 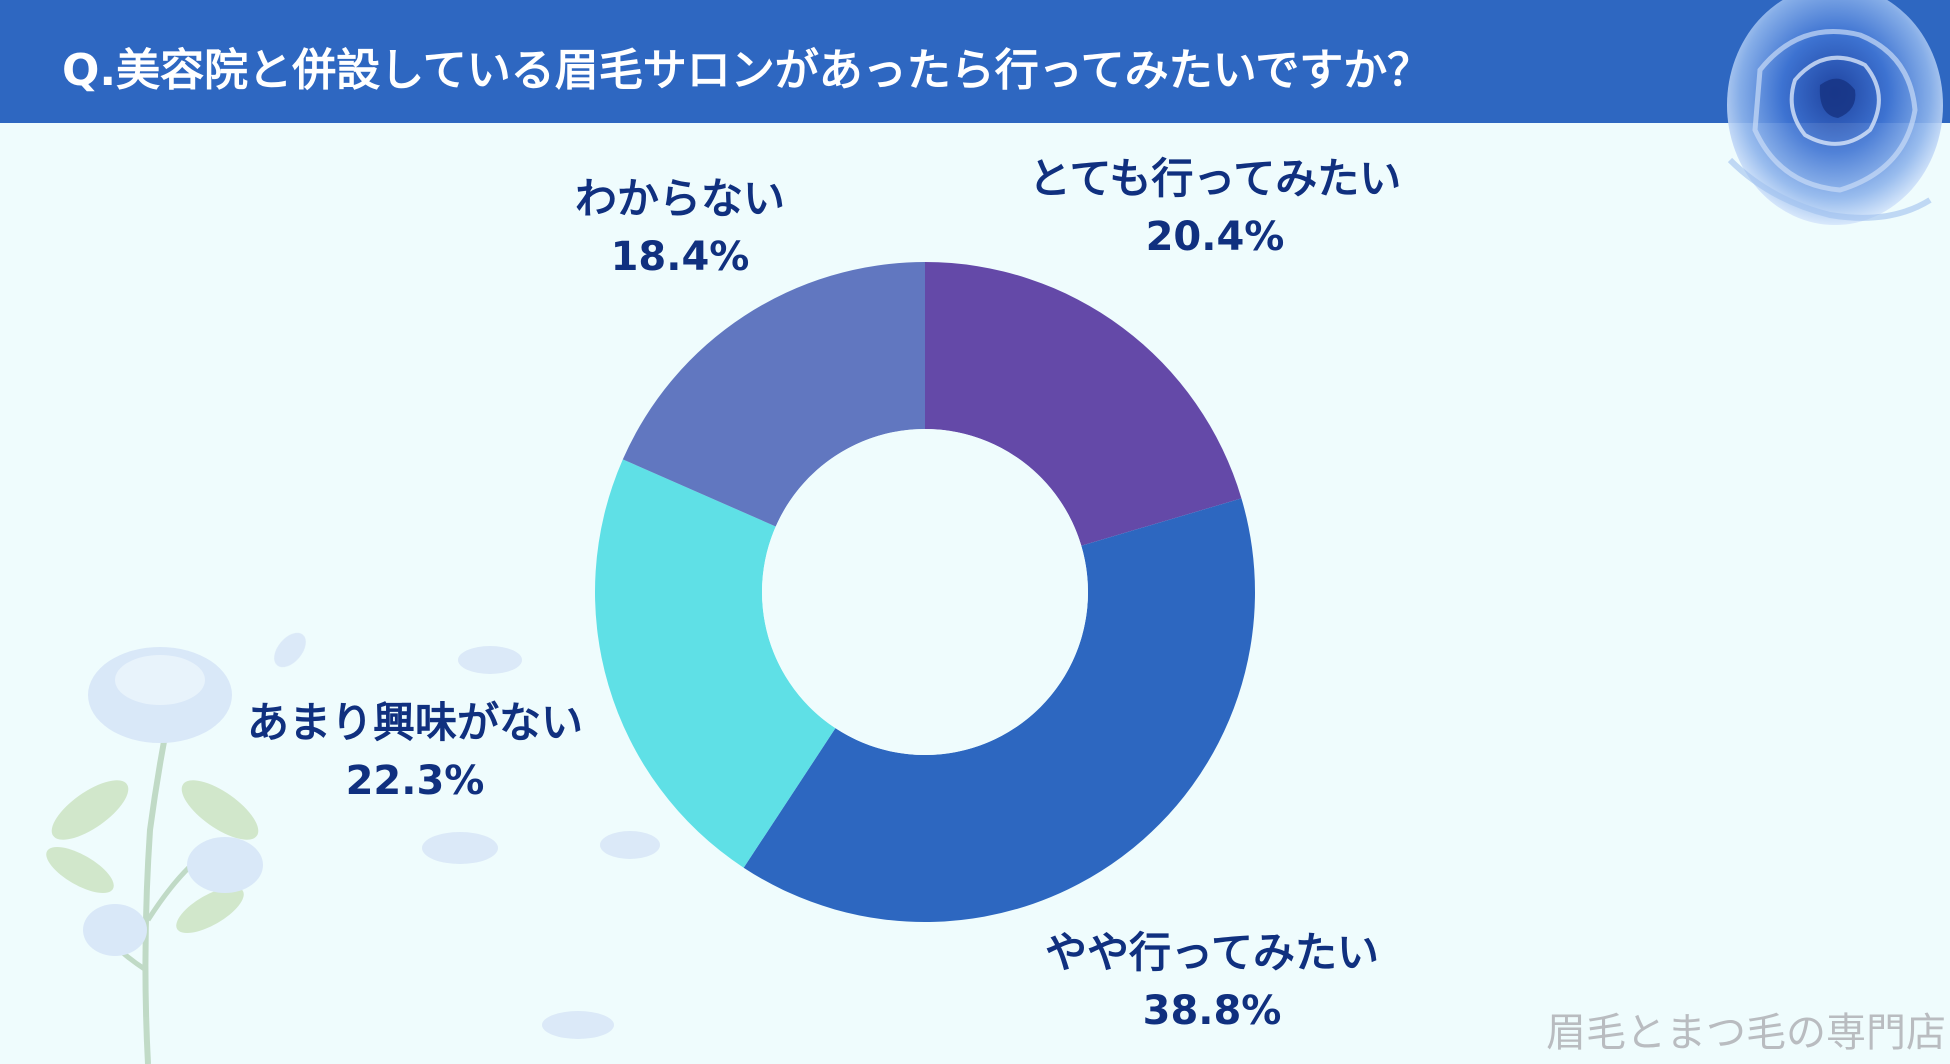 What do you see at coordinates (680, 198) in the screenshot?
I see `slice-label-text: わからない` at bounding box center [680, 198].